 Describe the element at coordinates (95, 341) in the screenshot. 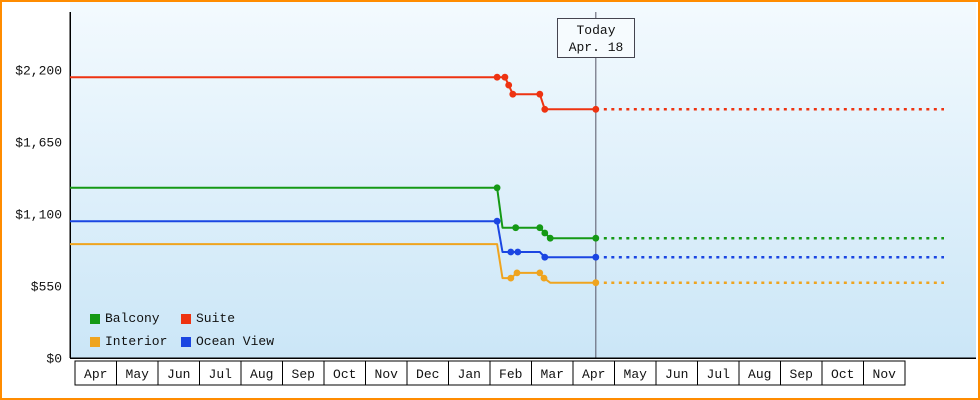

I see `interior-color-swatch` at that location.